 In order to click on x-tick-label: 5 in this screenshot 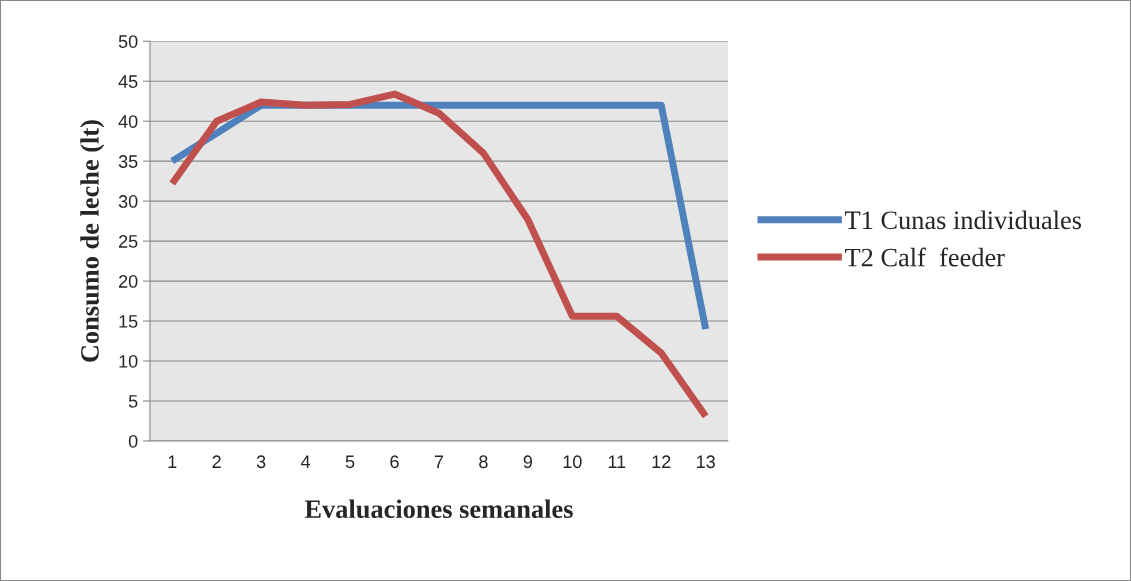, I will do `click(350, 462)`.